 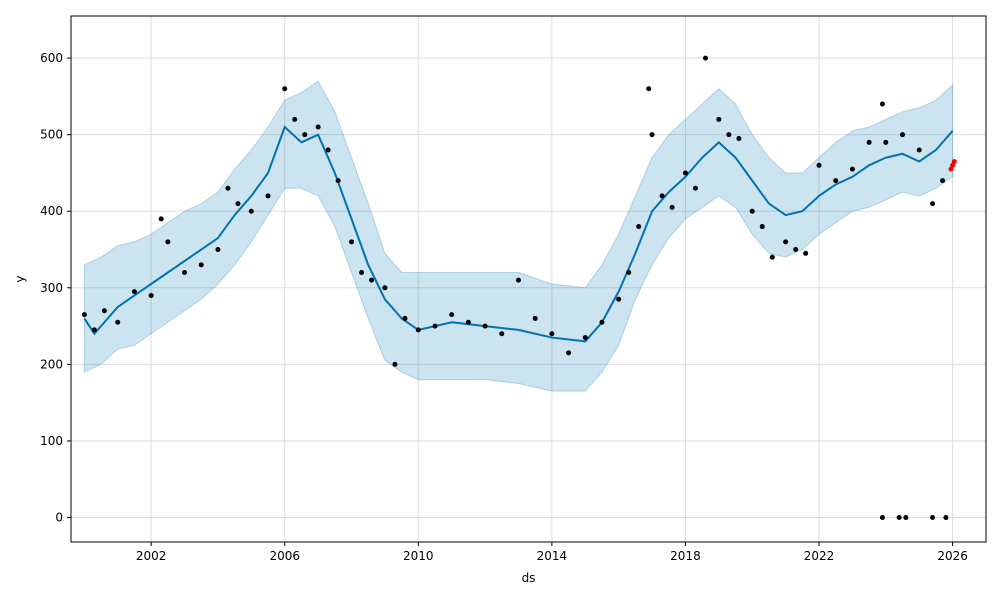 I want to click on x-tick-label: 2026, so click(x=952, y=556).